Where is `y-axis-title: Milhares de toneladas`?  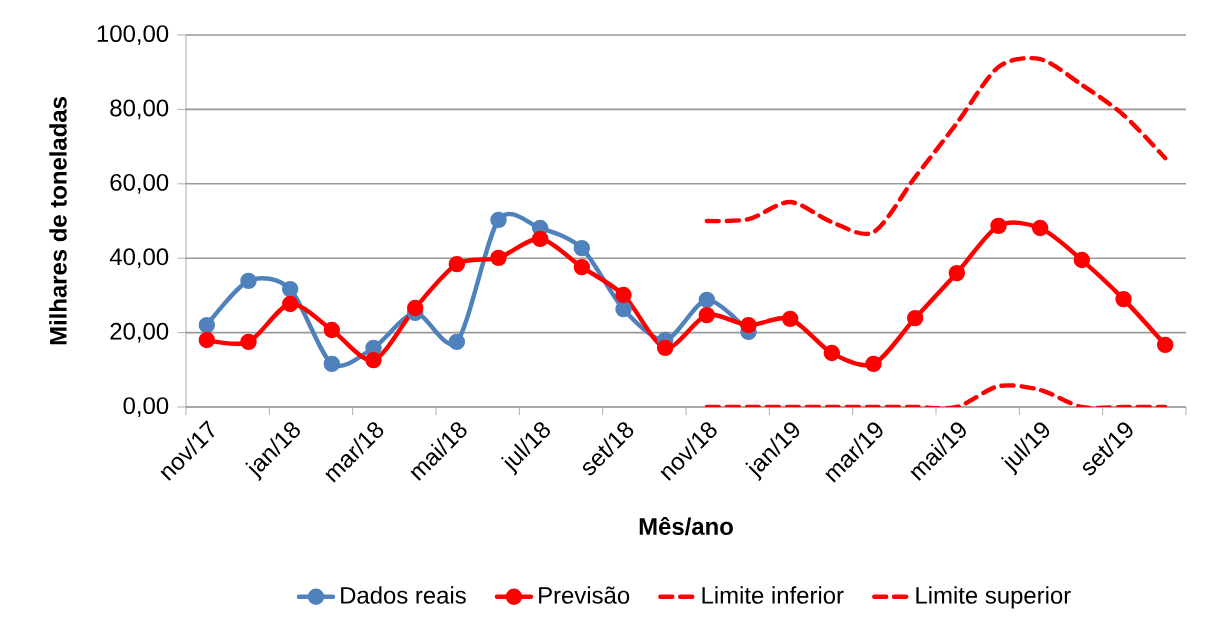 y-axis-title: Milhares de toneladas is located at coordinates (58, 221).